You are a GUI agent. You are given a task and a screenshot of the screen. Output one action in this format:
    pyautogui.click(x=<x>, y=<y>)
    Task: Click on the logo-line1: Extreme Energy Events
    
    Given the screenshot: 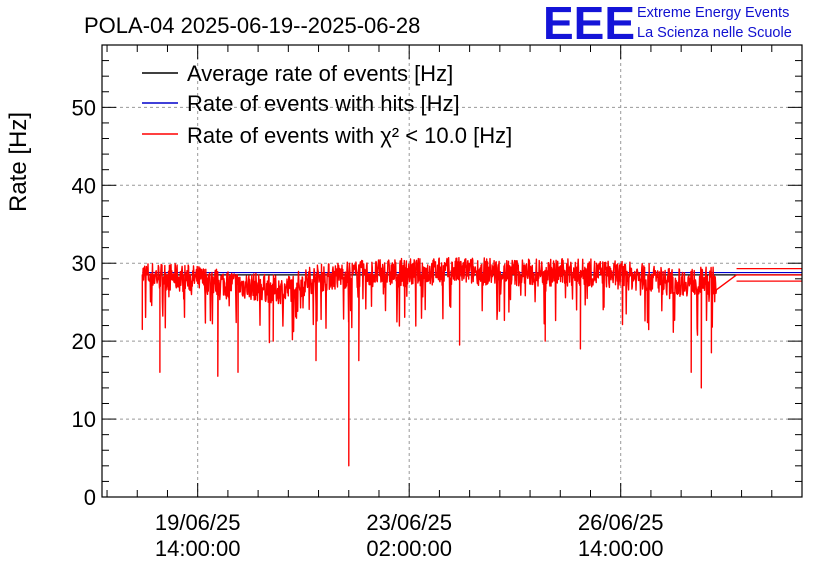 What is the action you would take?
    pyautogui.click(x=713, y=13)
    